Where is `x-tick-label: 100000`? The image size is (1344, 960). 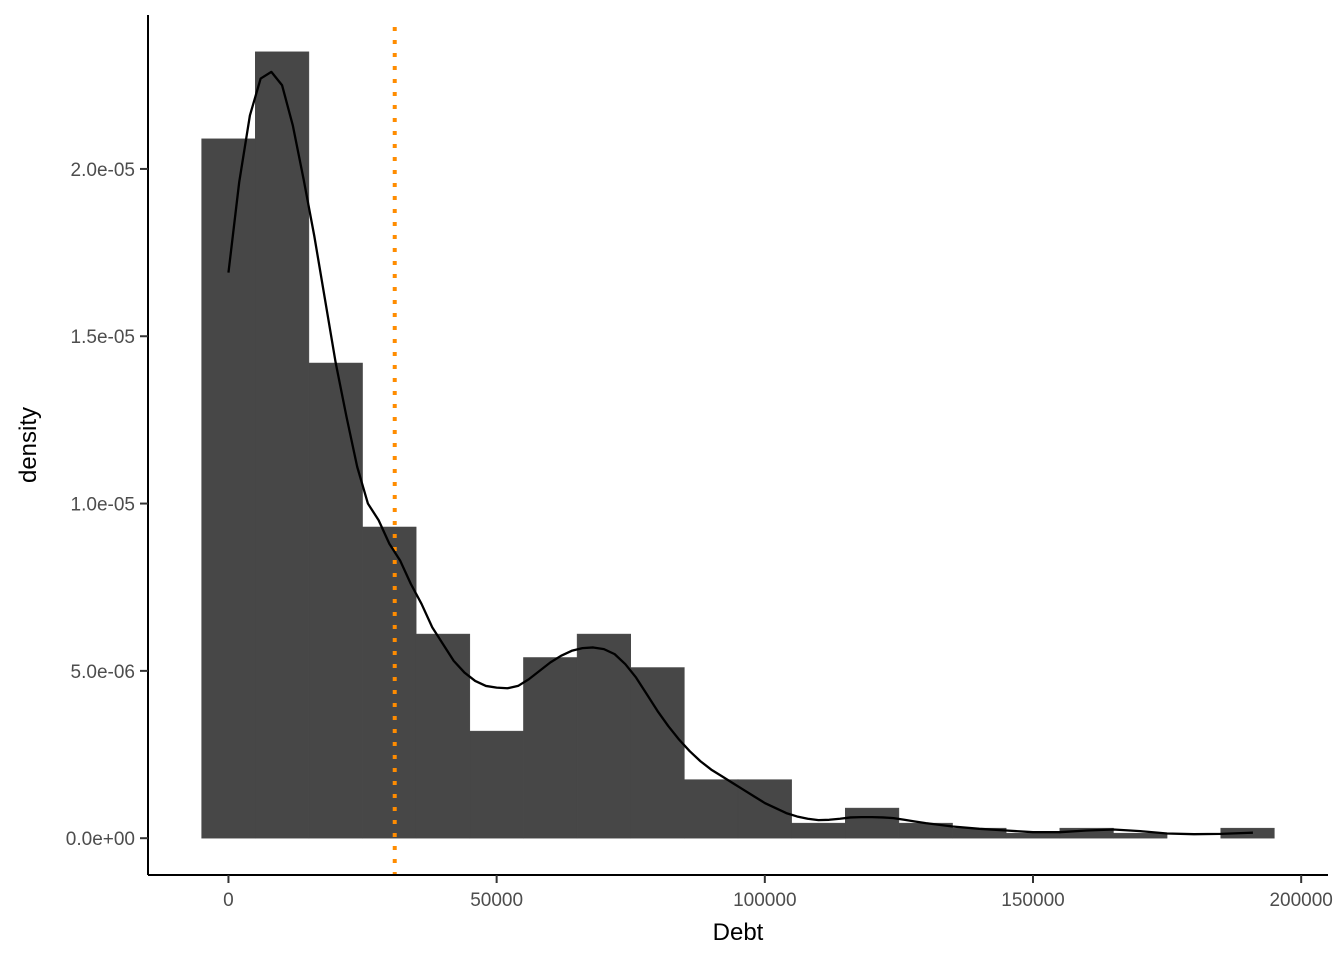
x-tick-label: 100000 is located at coordinates (764, 900).